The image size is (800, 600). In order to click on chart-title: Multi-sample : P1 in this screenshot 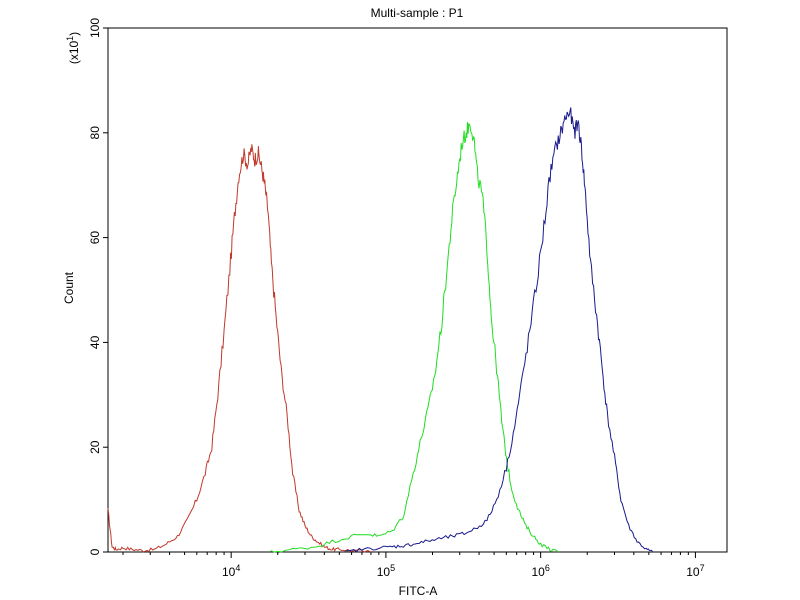, I will do `click(417, 13)`.